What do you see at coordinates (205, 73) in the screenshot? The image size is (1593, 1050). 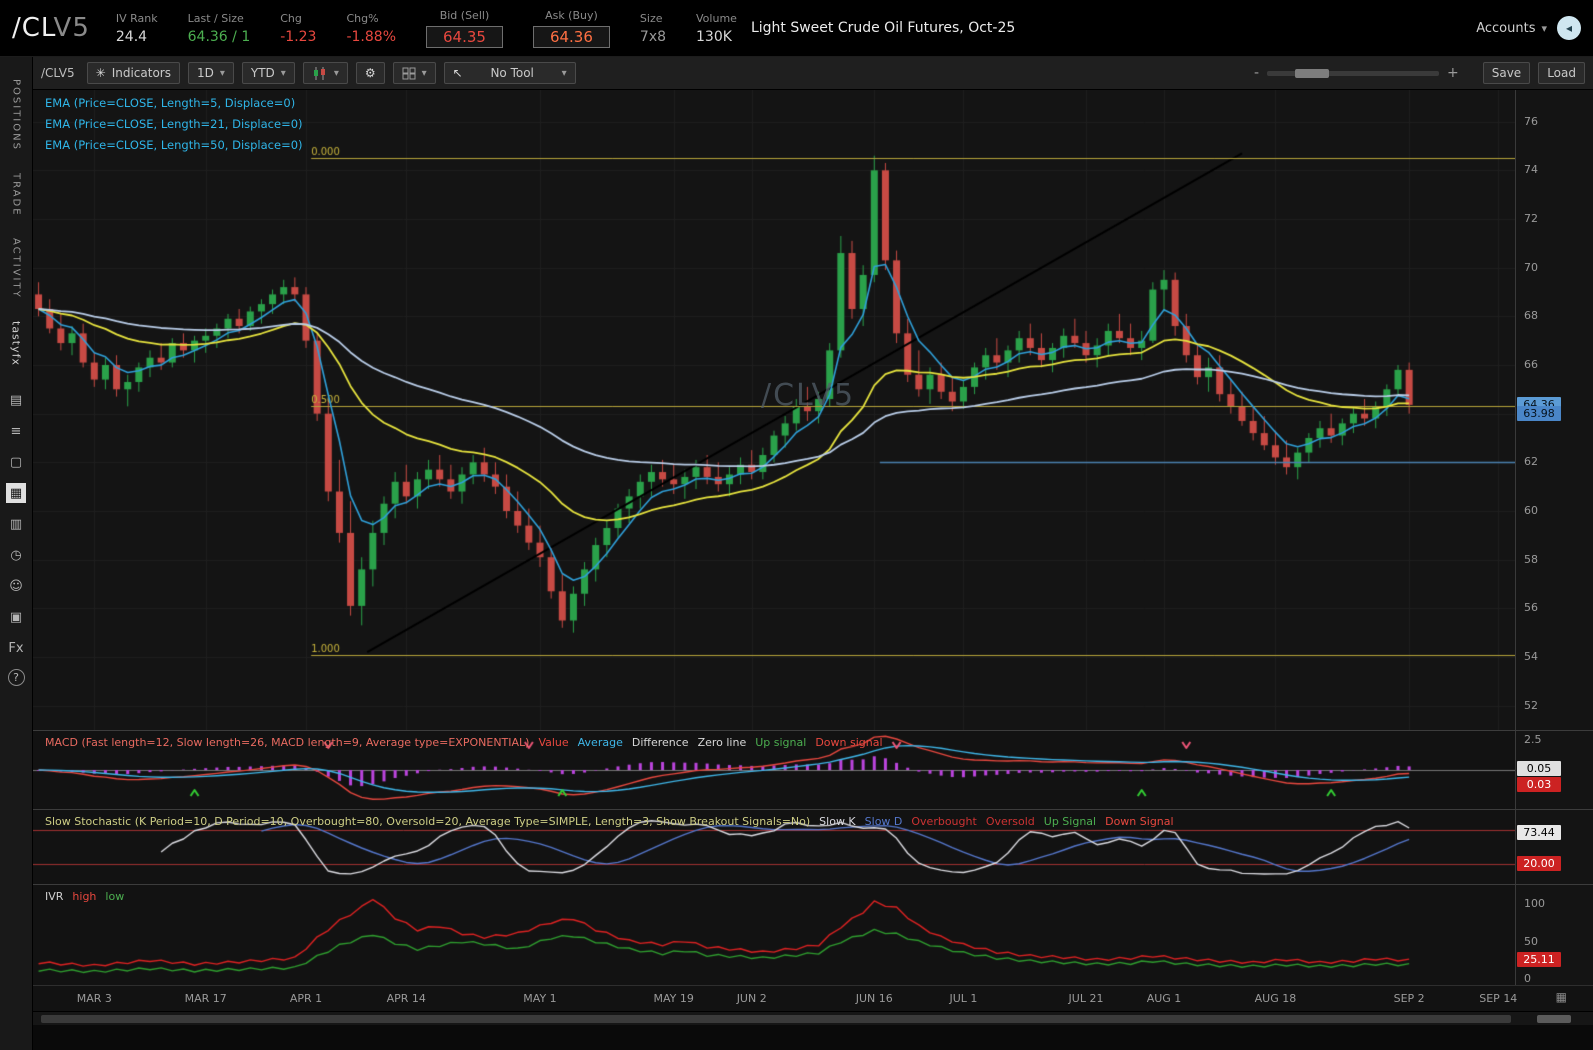 I see `timeframe-value: 1D` at bounding box center [205, 73].